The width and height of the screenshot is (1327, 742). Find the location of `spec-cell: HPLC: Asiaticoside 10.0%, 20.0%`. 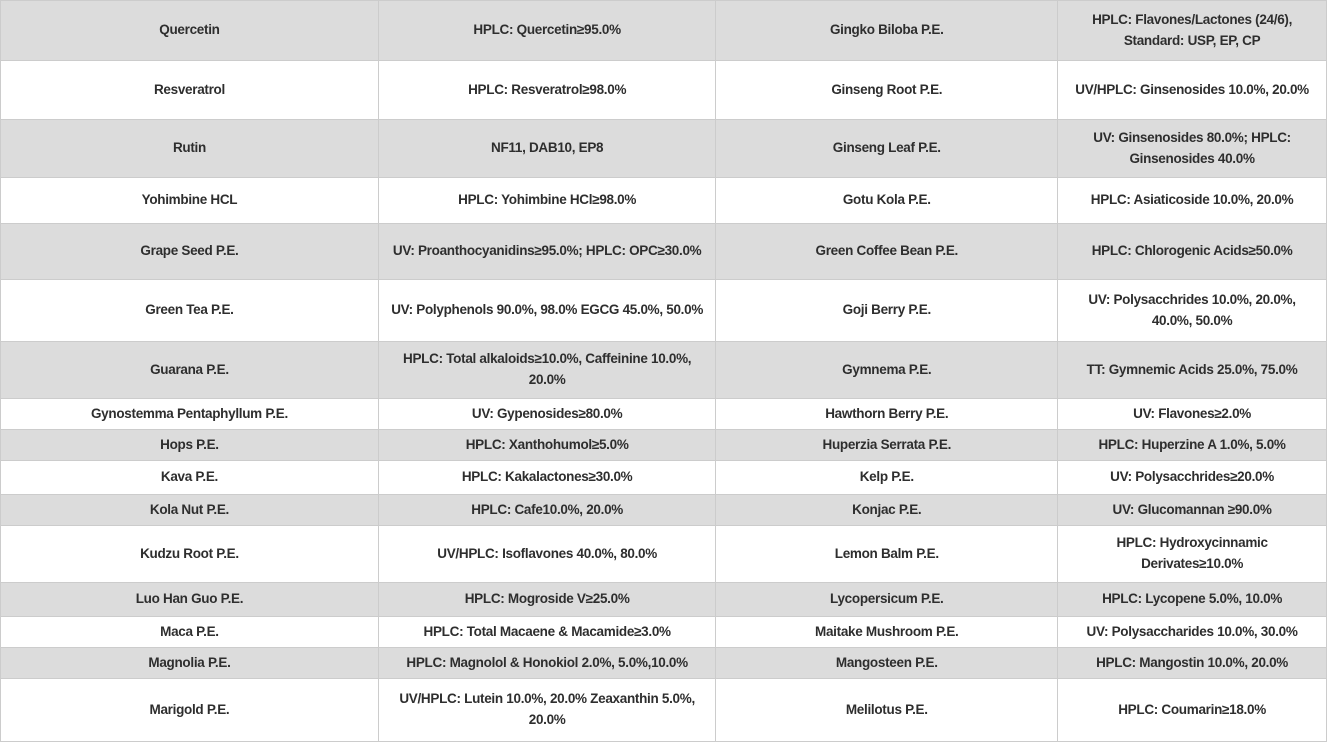

spec-cell: HPLC: Asiaticoside 10.0%, 20.0% is located at coordinates (1192, 201).